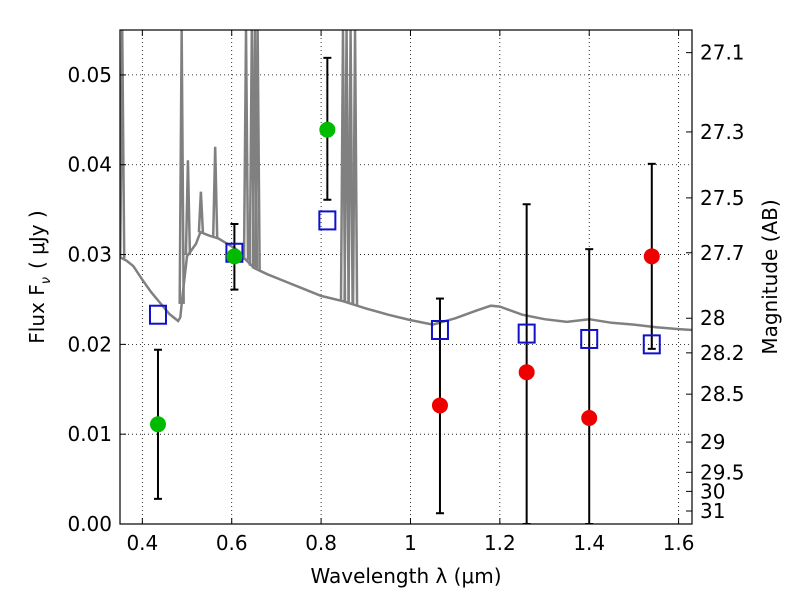  I want to click on sed-emission-lines, so click(239, 167).